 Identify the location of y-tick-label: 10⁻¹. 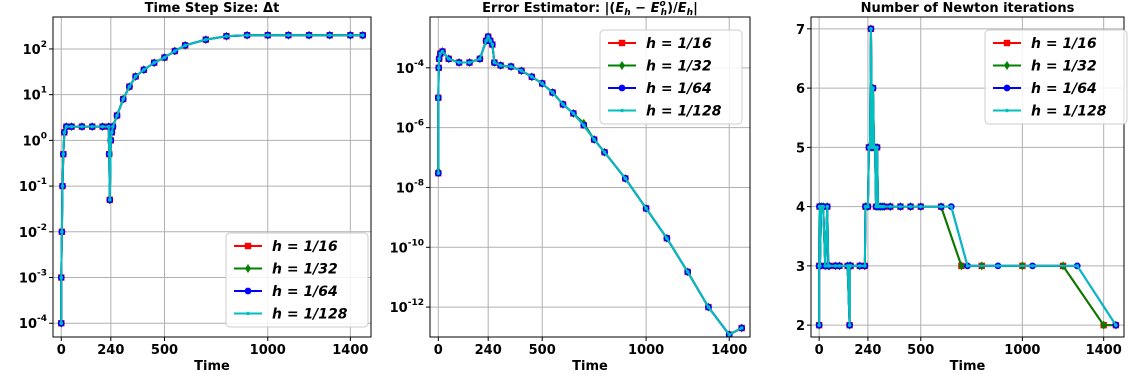
(33, 186).